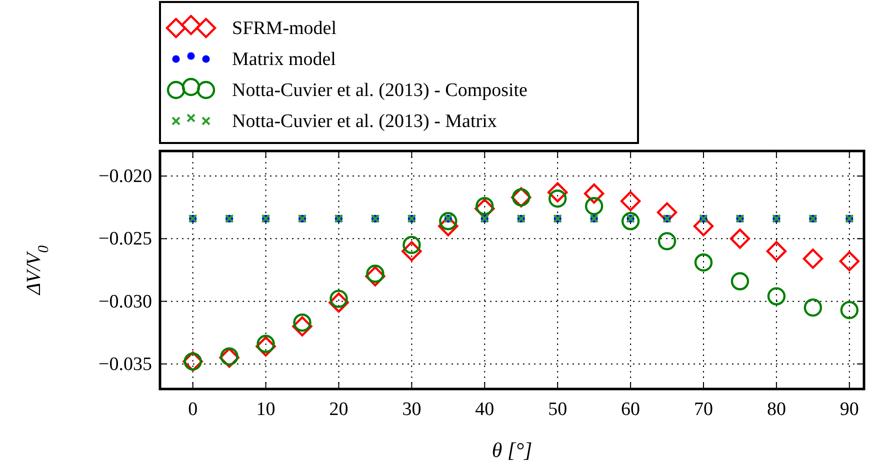 The image size is (878, 469). What do you see at coordinates (365, 121) in the screenshot?
I see `legend-label: Notta-Cuvier et al. (2013) - Matrix` at bounding box center [365, 121].